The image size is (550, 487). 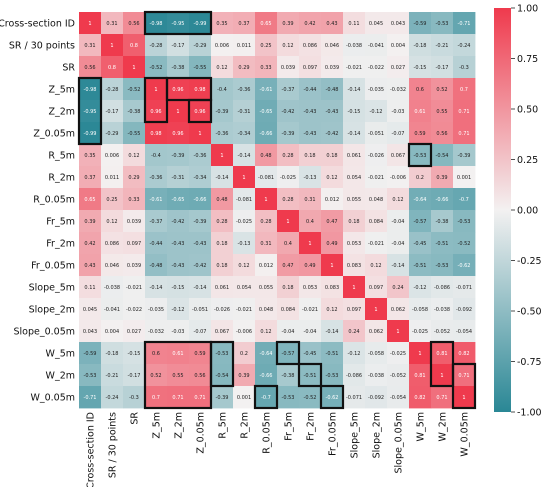 I want to click on heatmap-cell-r6-c9, so click(x=288, y=155).